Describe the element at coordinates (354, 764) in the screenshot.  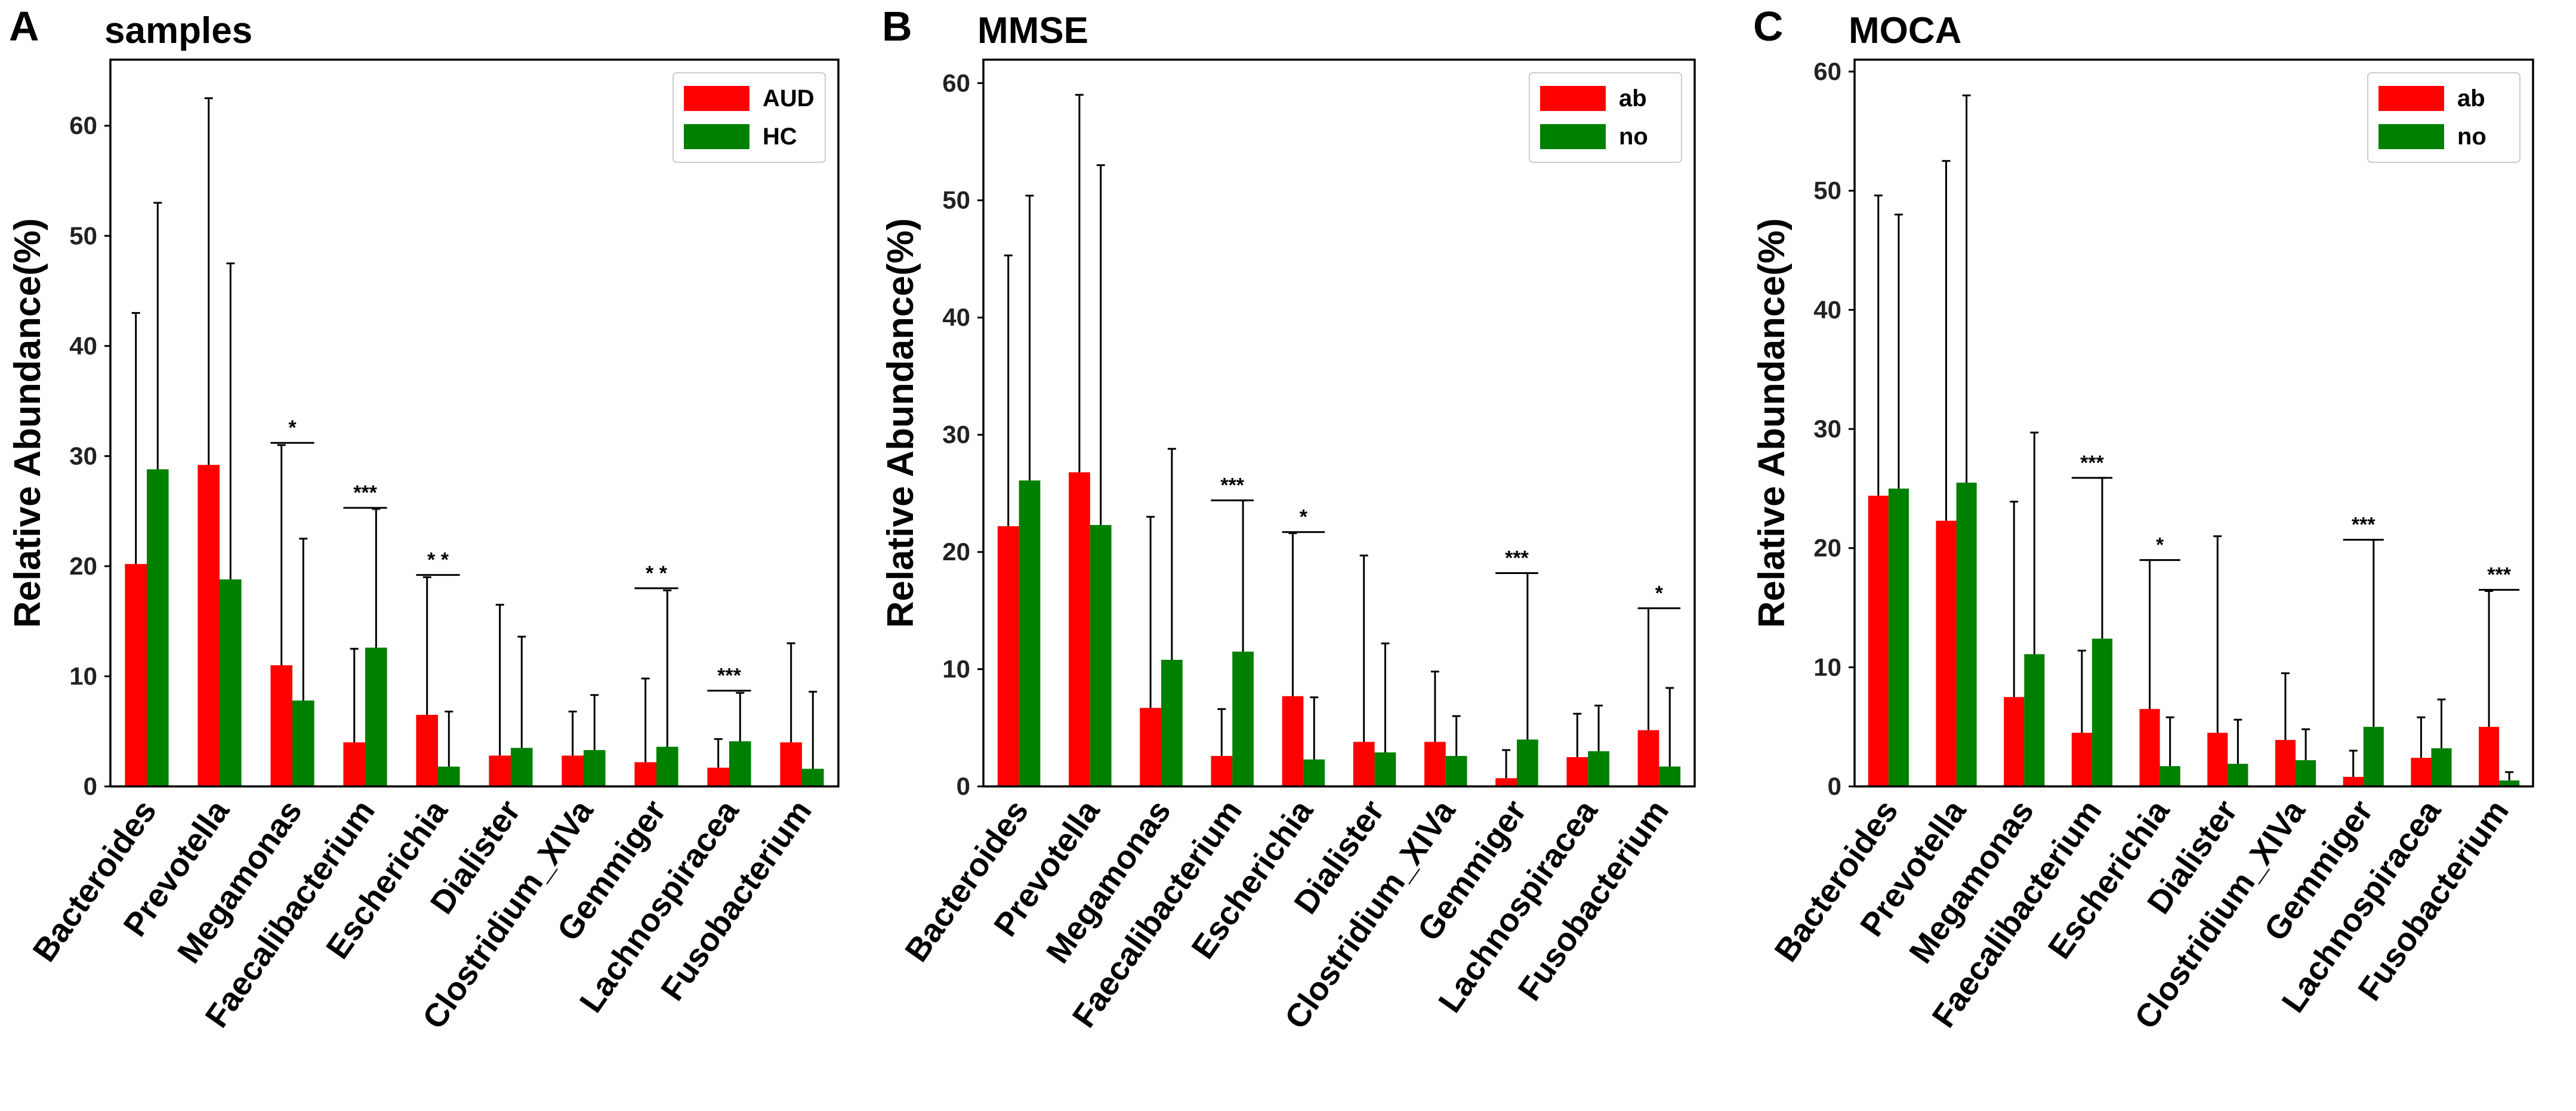
I see `bar-aud-faecalibacterium` at that location.